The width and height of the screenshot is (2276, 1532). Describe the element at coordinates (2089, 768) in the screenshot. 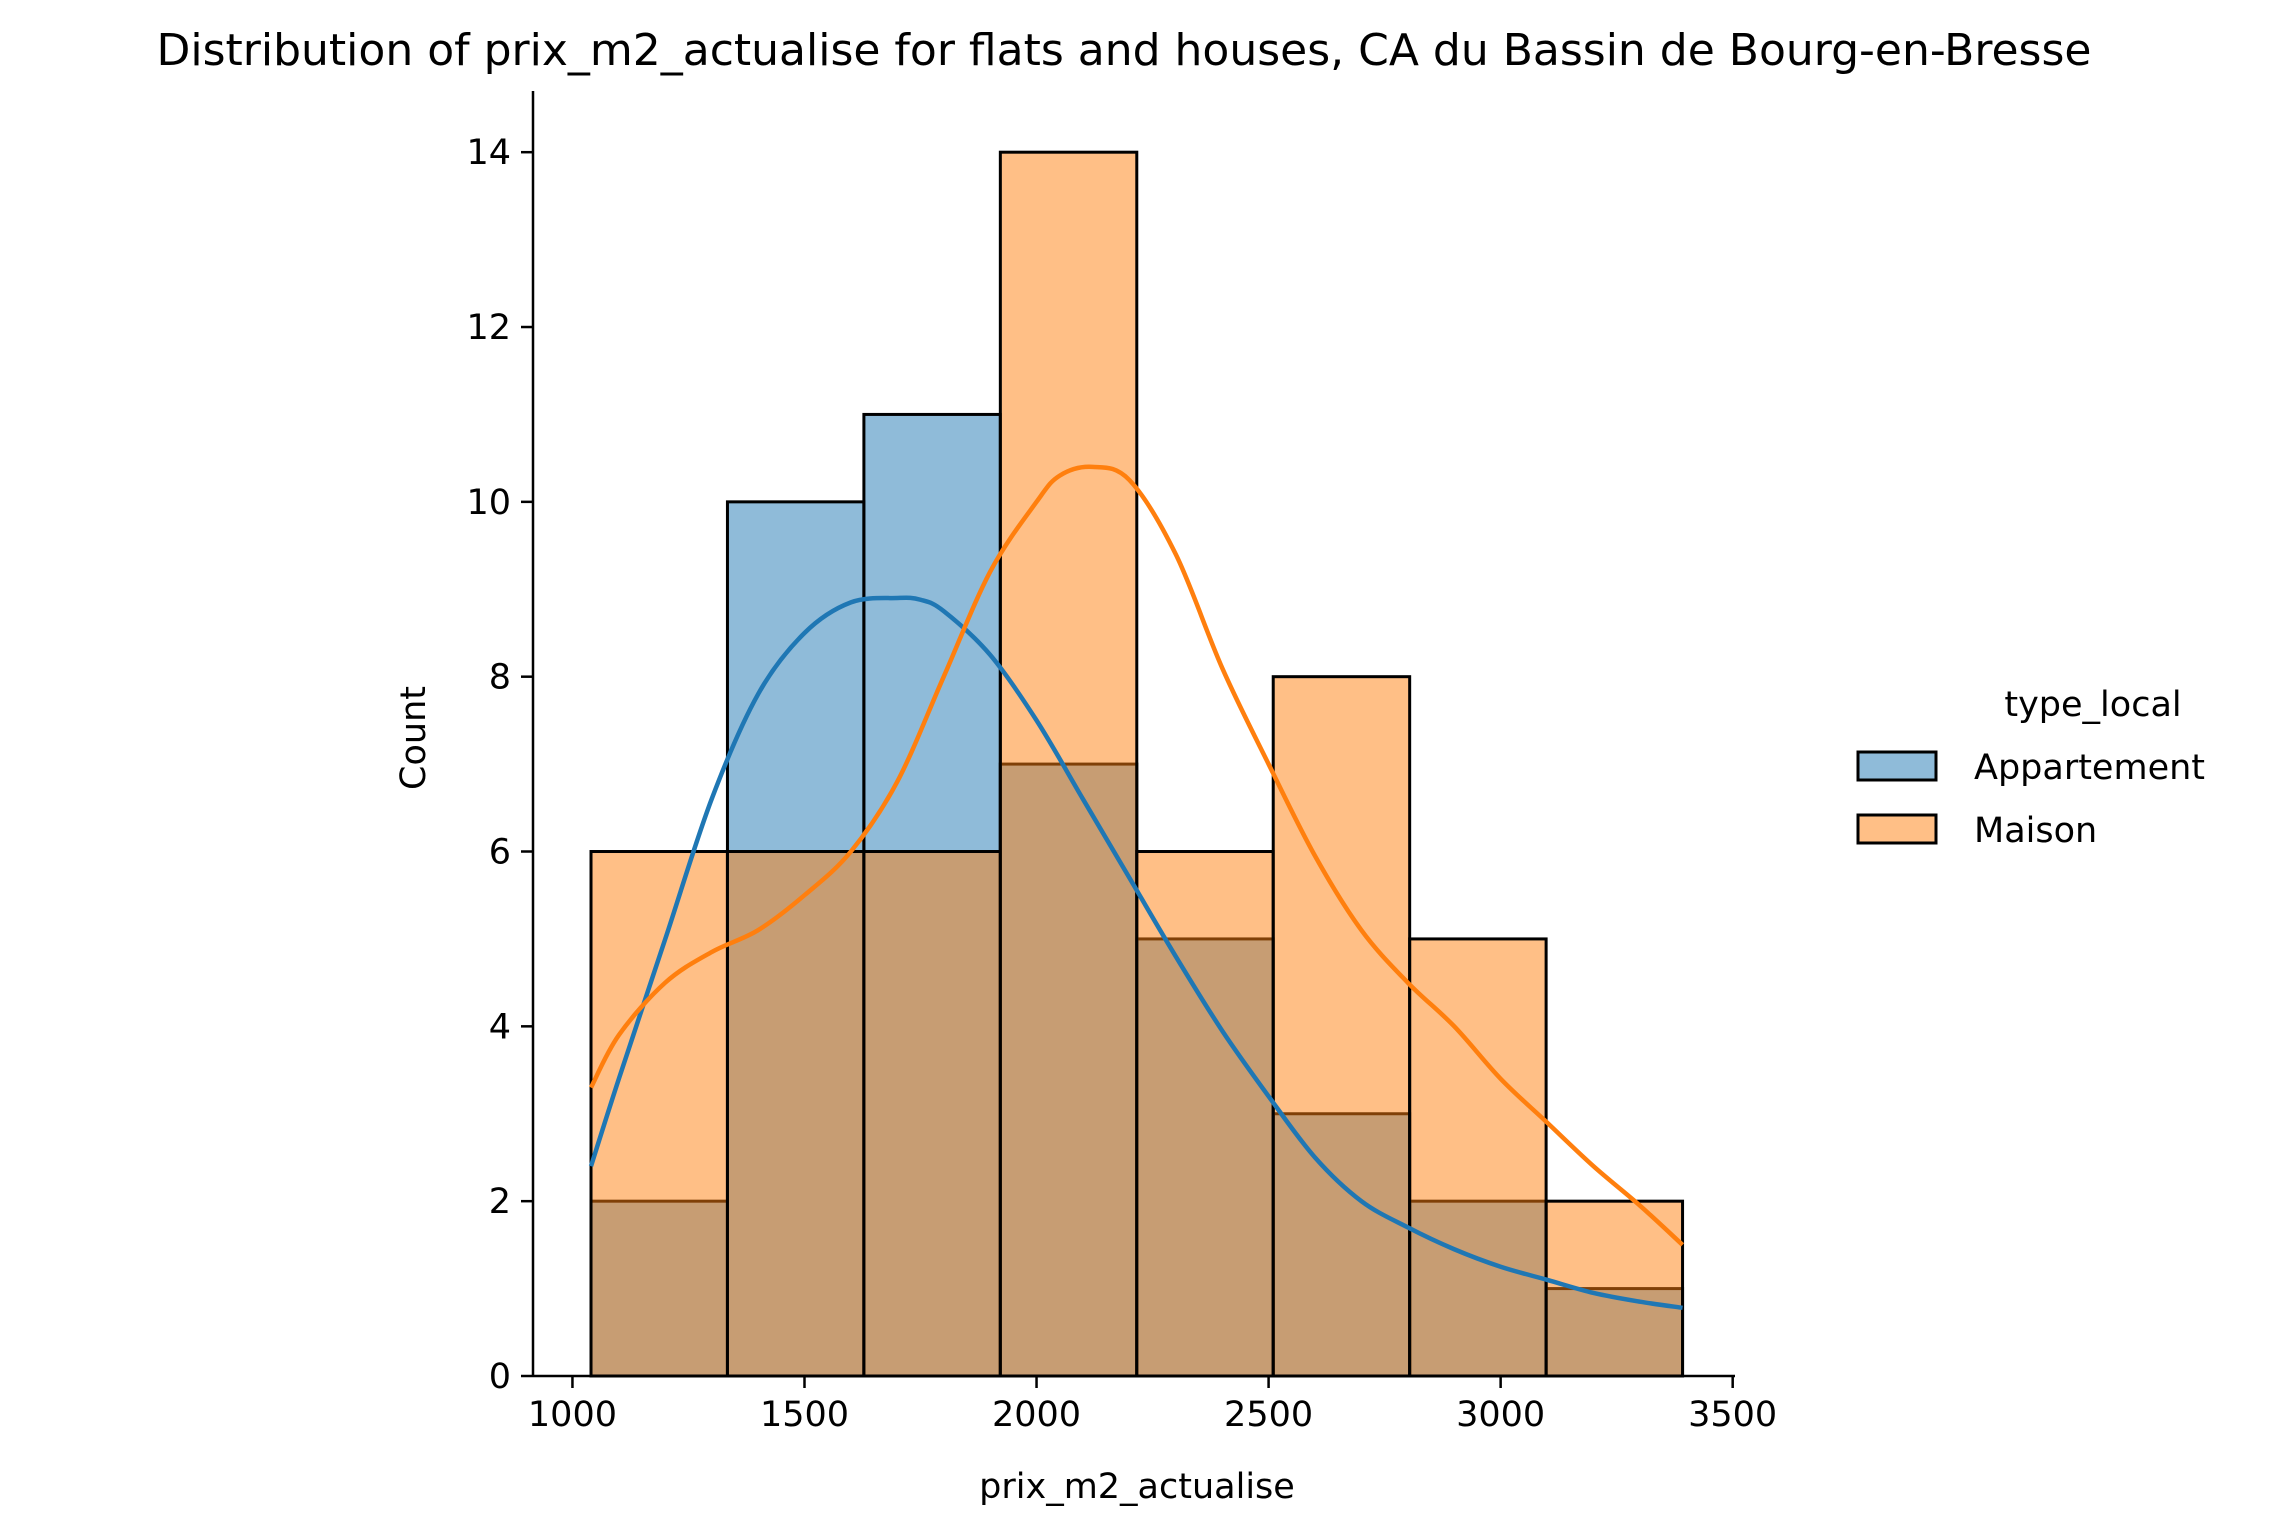

I see `legend-label-appartement: Appartement` at that location.